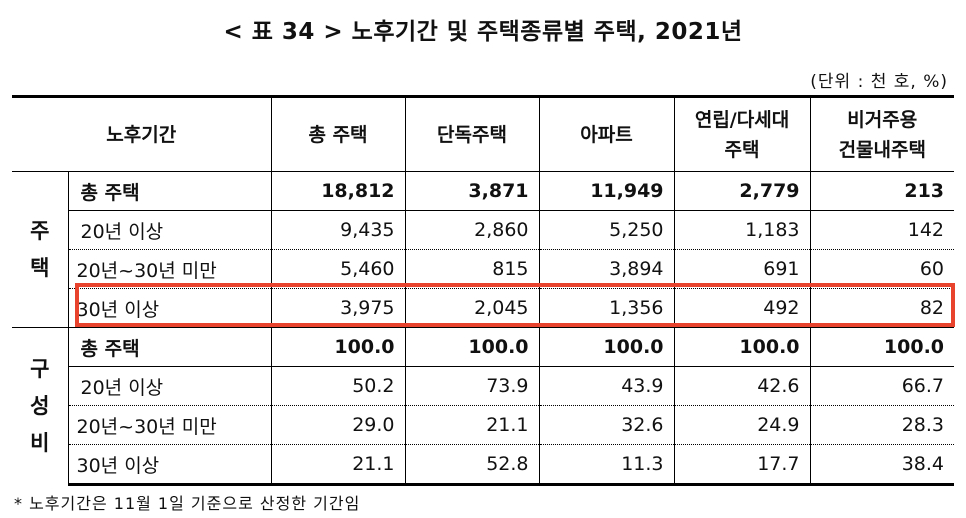 The height and width of the screenshot is (518, 966). Describe the element at coordinates (472, 230) in the screenshot. I see `cell-value: 2,860` at that location.